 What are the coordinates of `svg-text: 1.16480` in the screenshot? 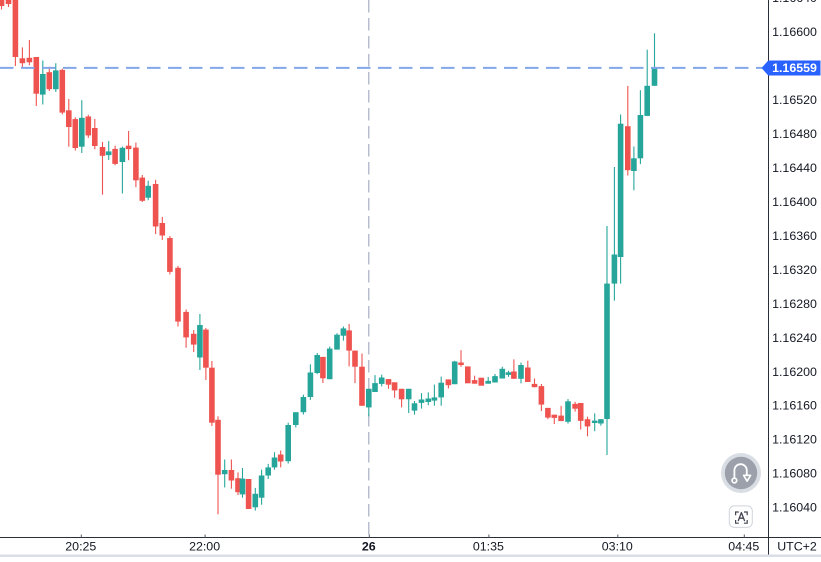 It's located at (794, 134).